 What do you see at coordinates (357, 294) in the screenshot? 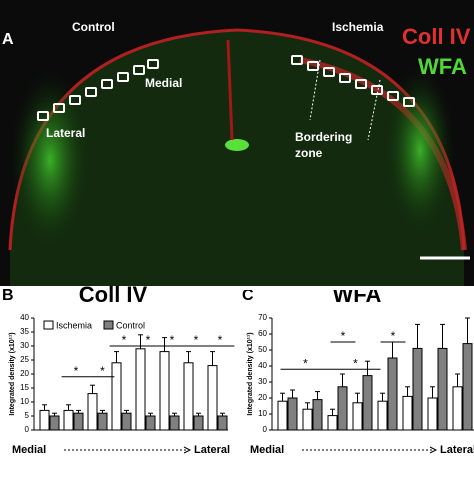
I see `chart-title: WFA` at bounding box center [357, 294].